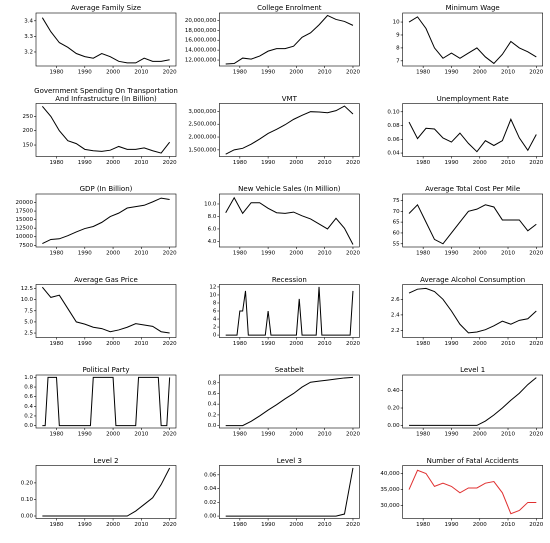 This screenshot has width=550, height=543. Describe the element at coordinates (289, 460) in the screenshot. I see `chart-title: Level 3` at that location.